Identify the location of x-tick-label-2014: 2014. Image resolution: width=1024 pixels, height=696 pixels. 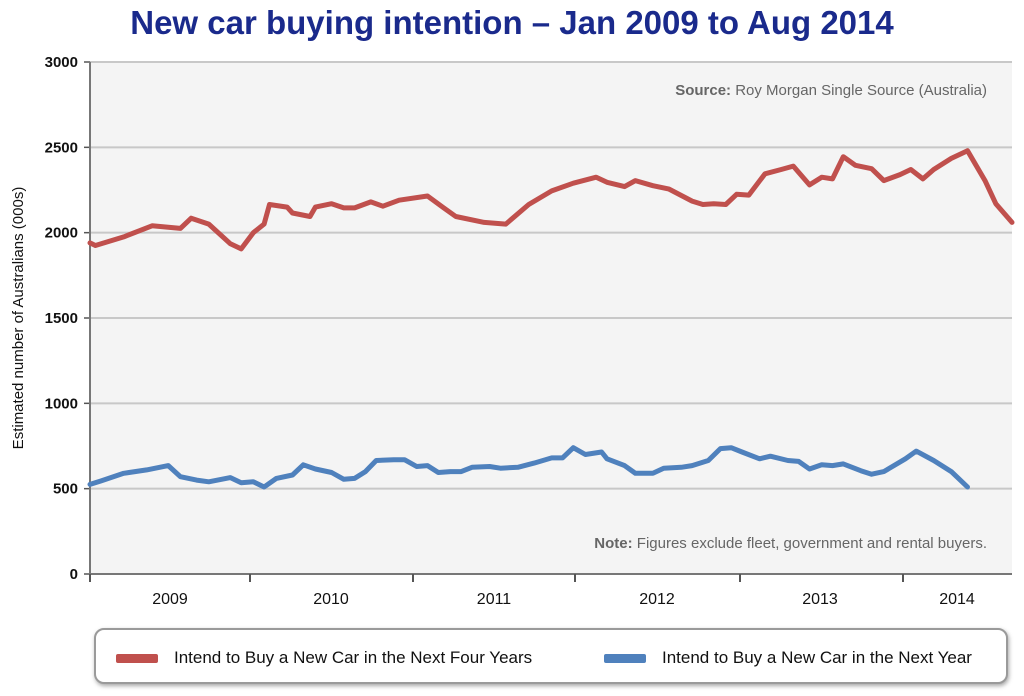
(957, 599).